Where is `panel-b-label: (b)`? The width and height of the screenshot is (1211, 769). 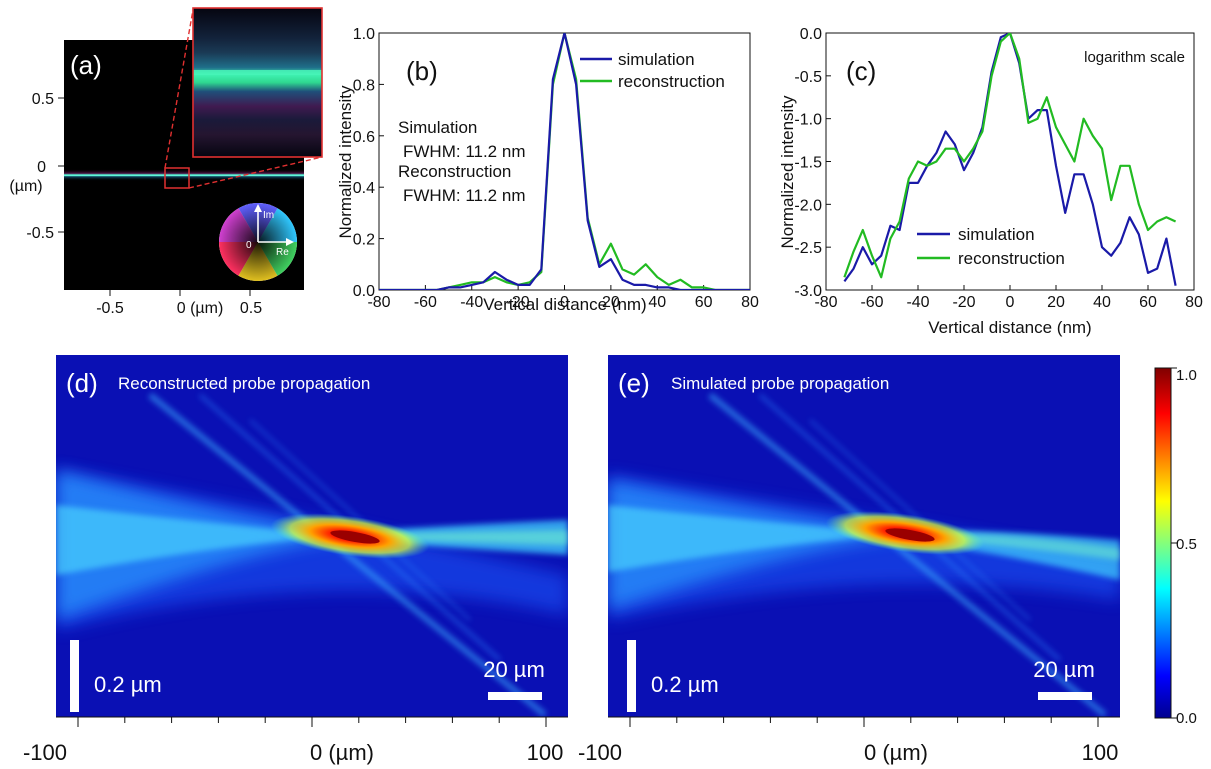
panel-b-label: (b) is located at coordinates (422, 71).